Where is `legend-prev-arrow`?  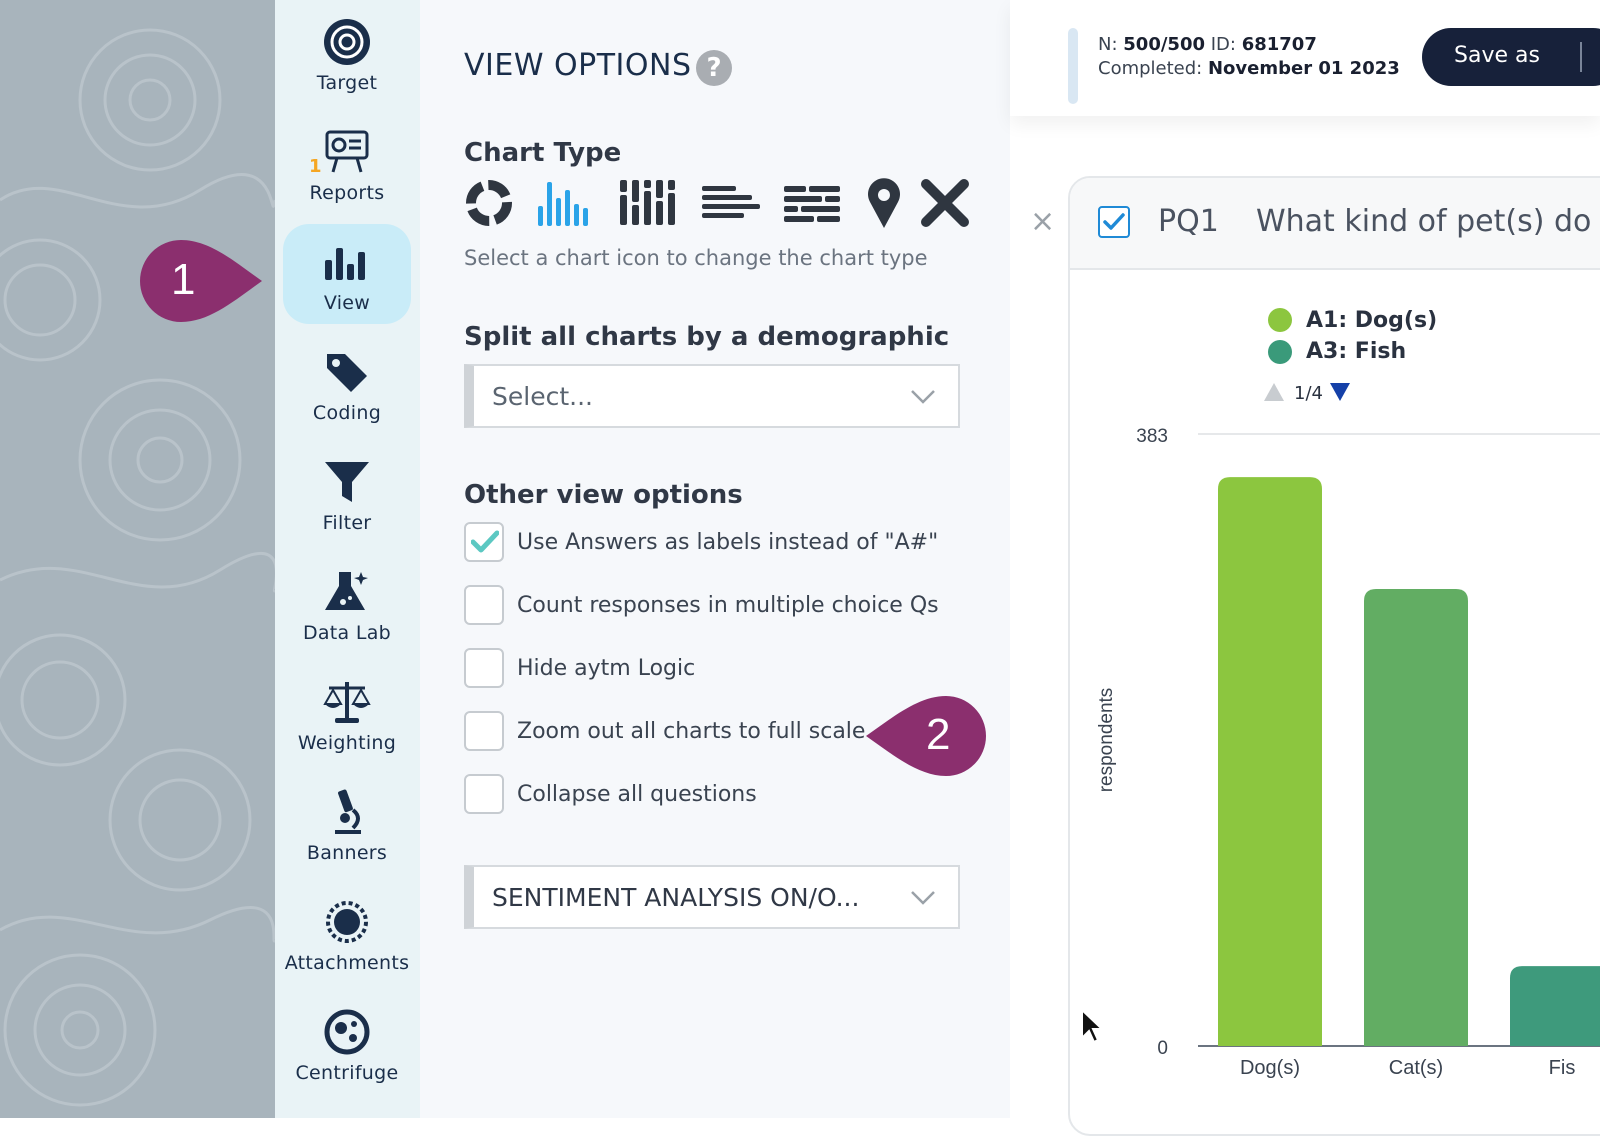
legend-prev-arrow is located at coordinates (1274, 392).